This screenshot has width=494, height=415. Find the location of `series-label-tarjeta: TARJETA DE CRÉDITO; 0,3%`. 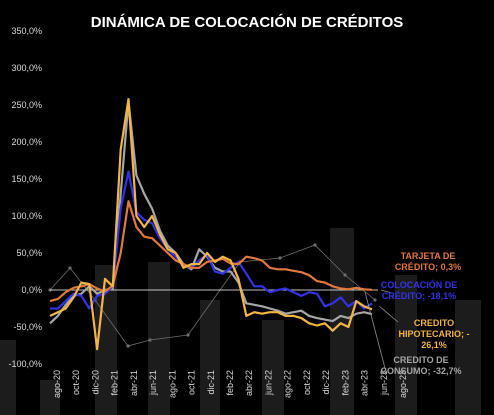

series-label-tarjeta: TARJETA DE CRÉDITO; 0,3% is located at coordinates (428, 261).